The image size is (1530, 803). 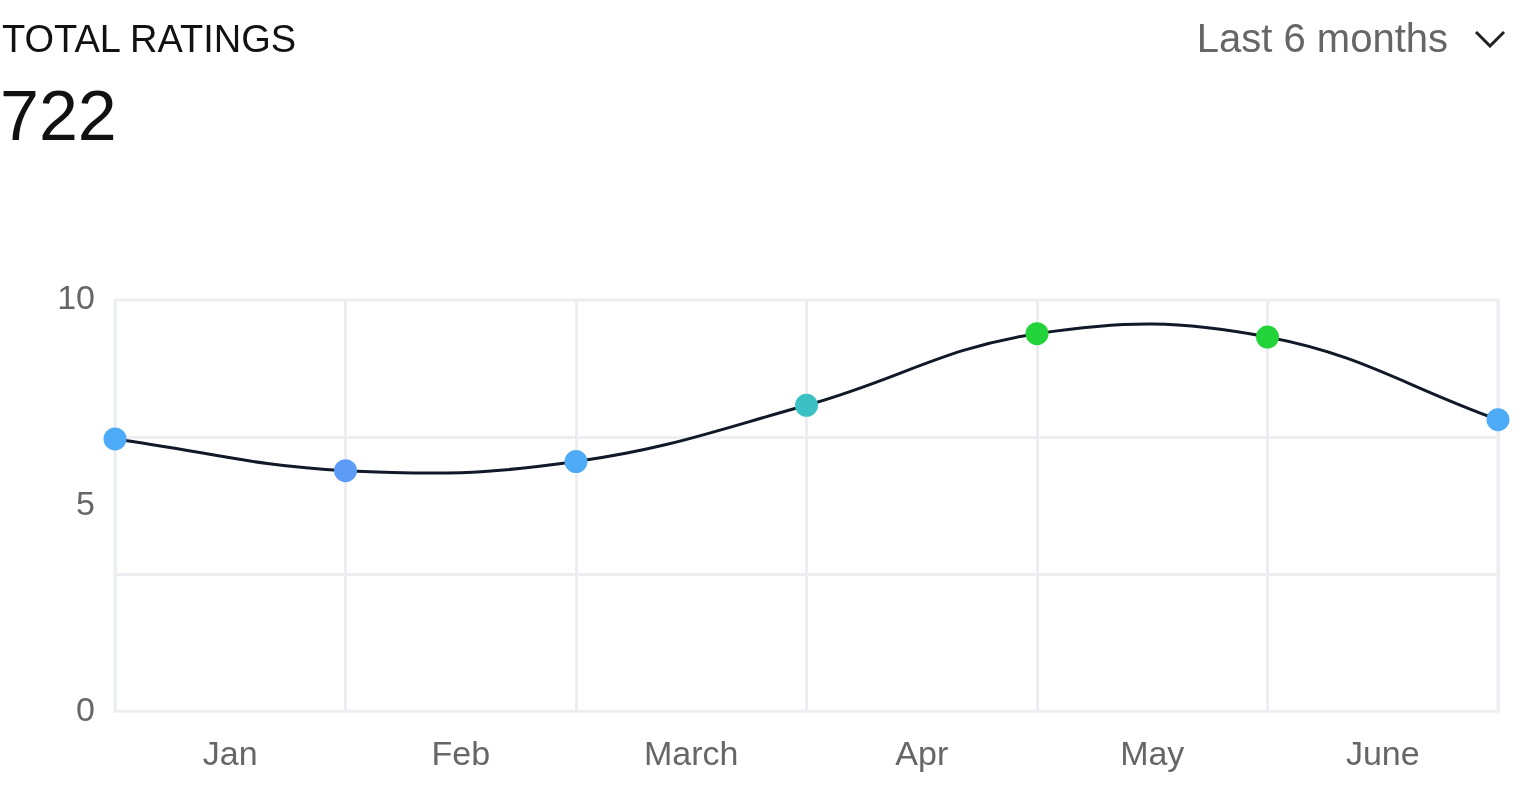 I want to click on x-tick-label: Apr, so click(x=922, y=752).